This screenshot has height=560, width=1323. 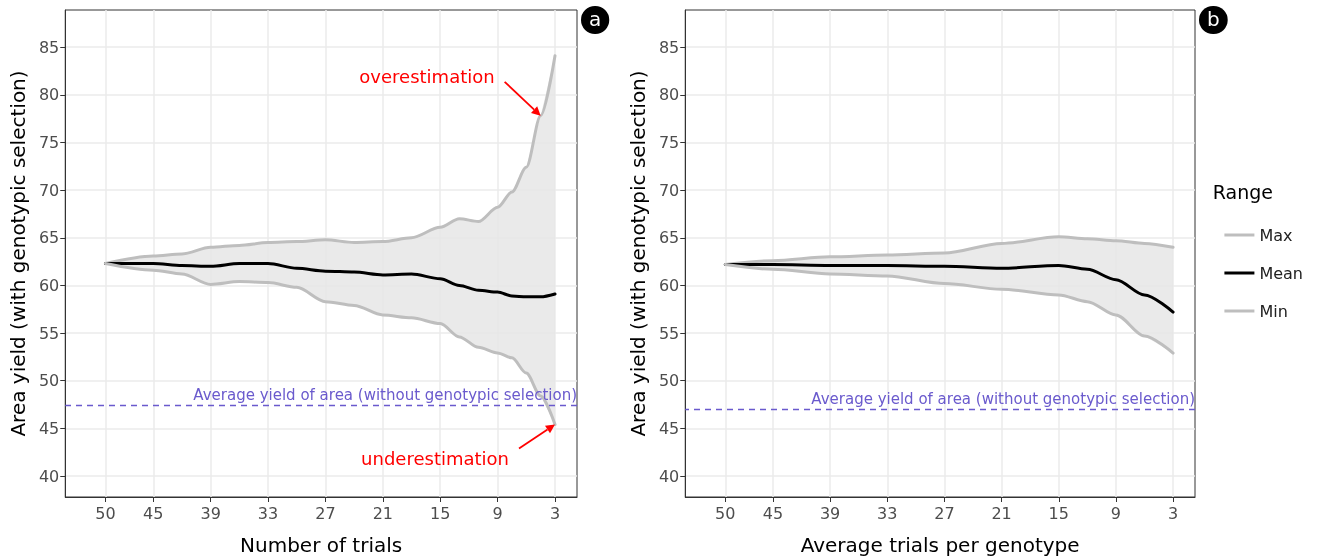 What do you see at coordinates (1273, 311) in the screenshot?
I see `legend-label: Min` at bounding box center [1273, 311].